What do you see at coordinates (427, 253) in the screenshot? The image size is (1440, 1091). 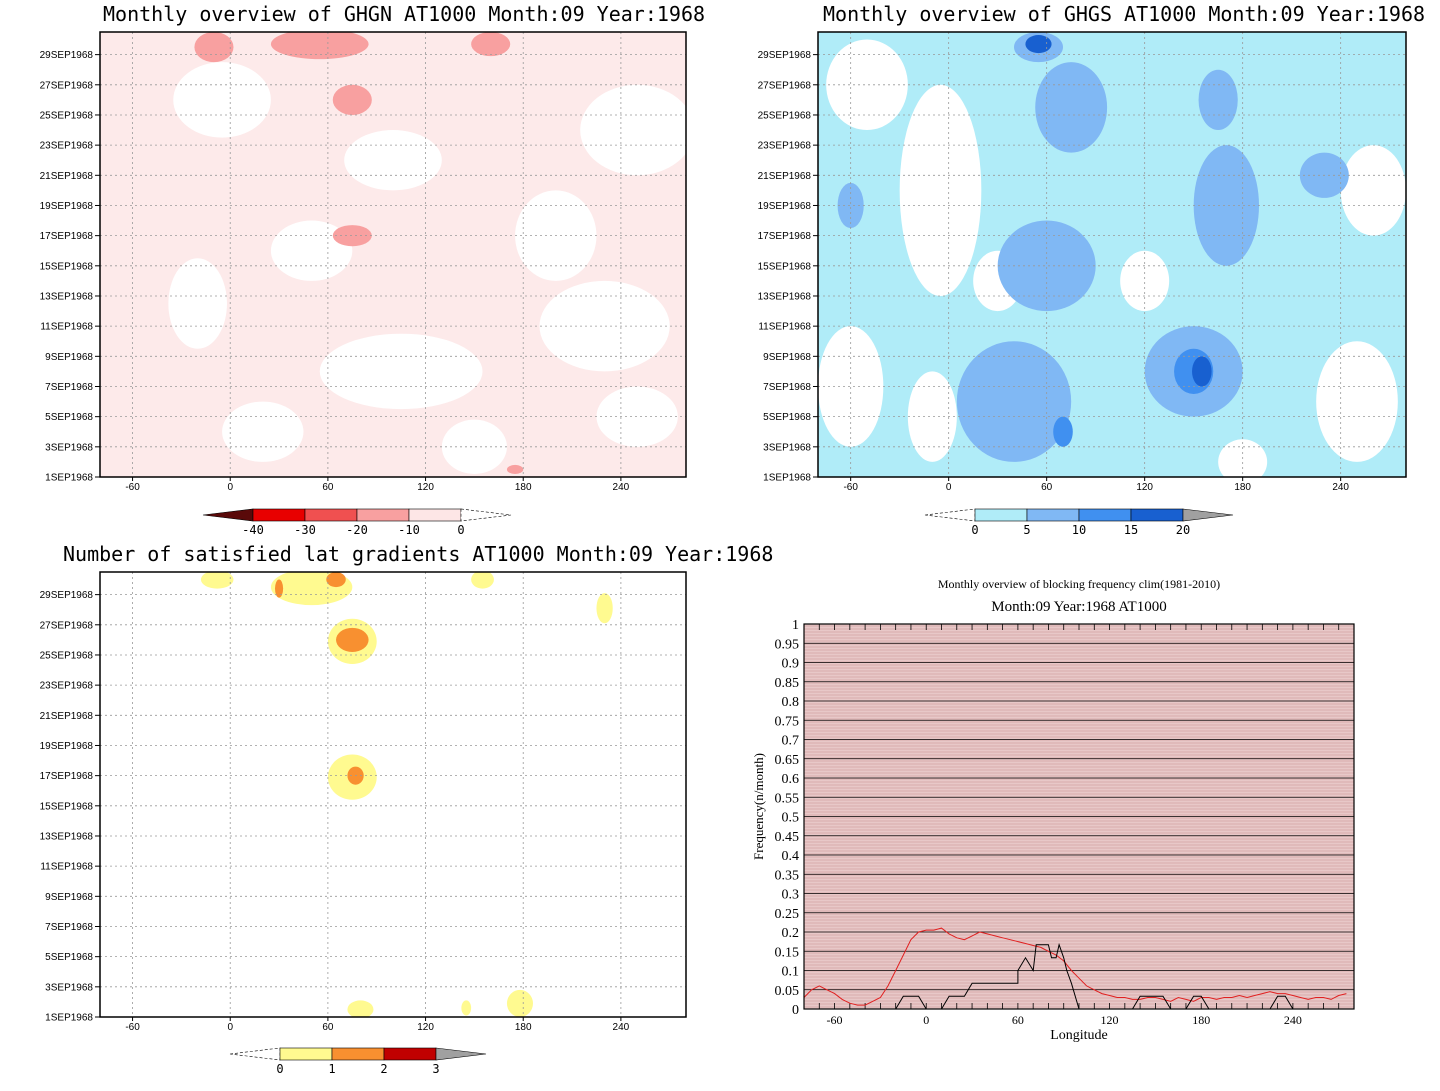 I see `contour-fills` at bounding box center [427, 253].